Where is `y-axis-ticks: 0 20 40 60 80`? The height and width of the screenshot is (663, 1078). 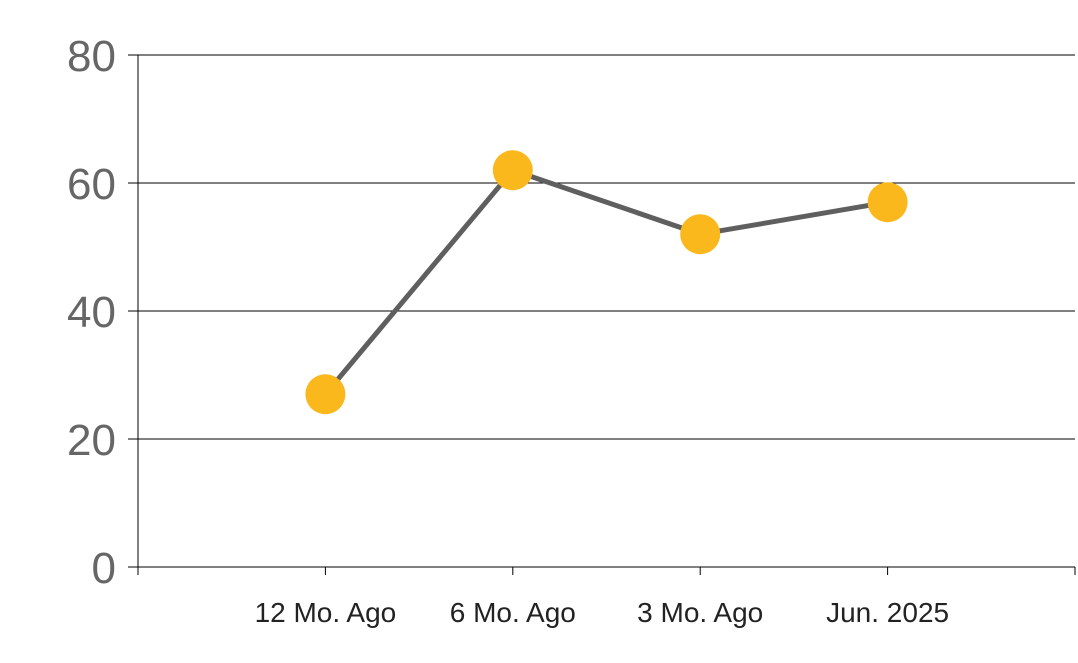 y-axis-ticks: 0 20 40 60 80 is located at coordinates (91, 312).